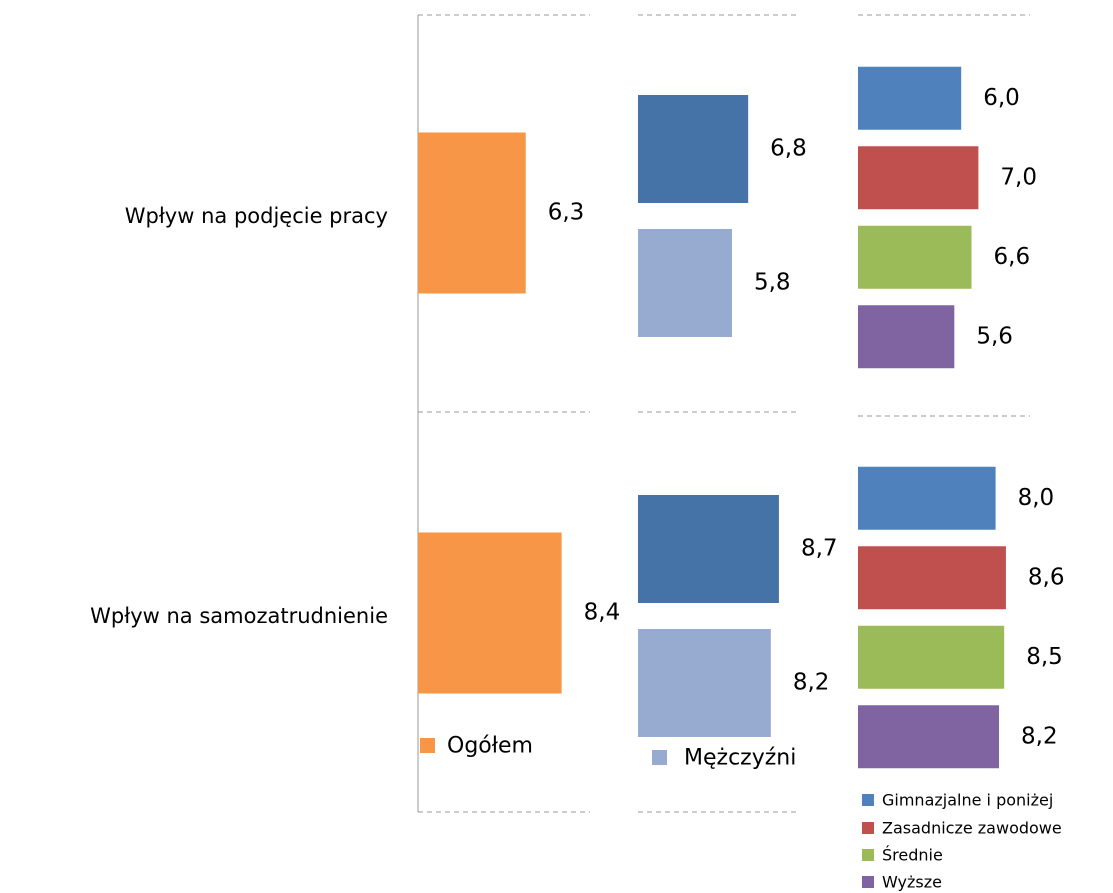  What do you see at coordinates (1001, 98) in the screenshot?
I see `value-label: 6,0` at bounding box center [1001, 98].